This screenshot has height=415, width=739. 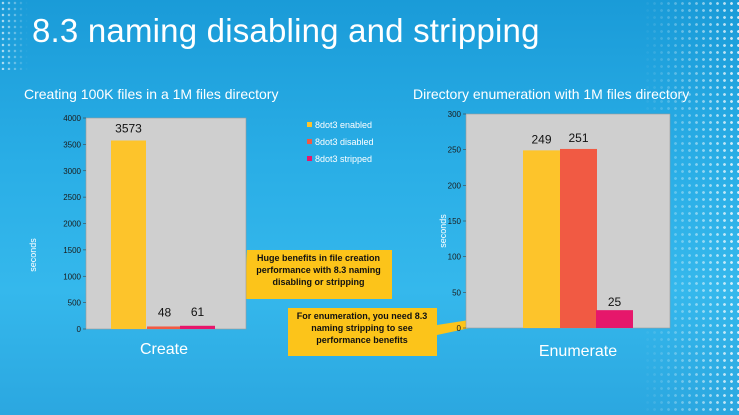 What do you see at coordinates (72, 197) in the screenshot?
I see `y-tick-label: 2500` at bounding box center [72, 197].